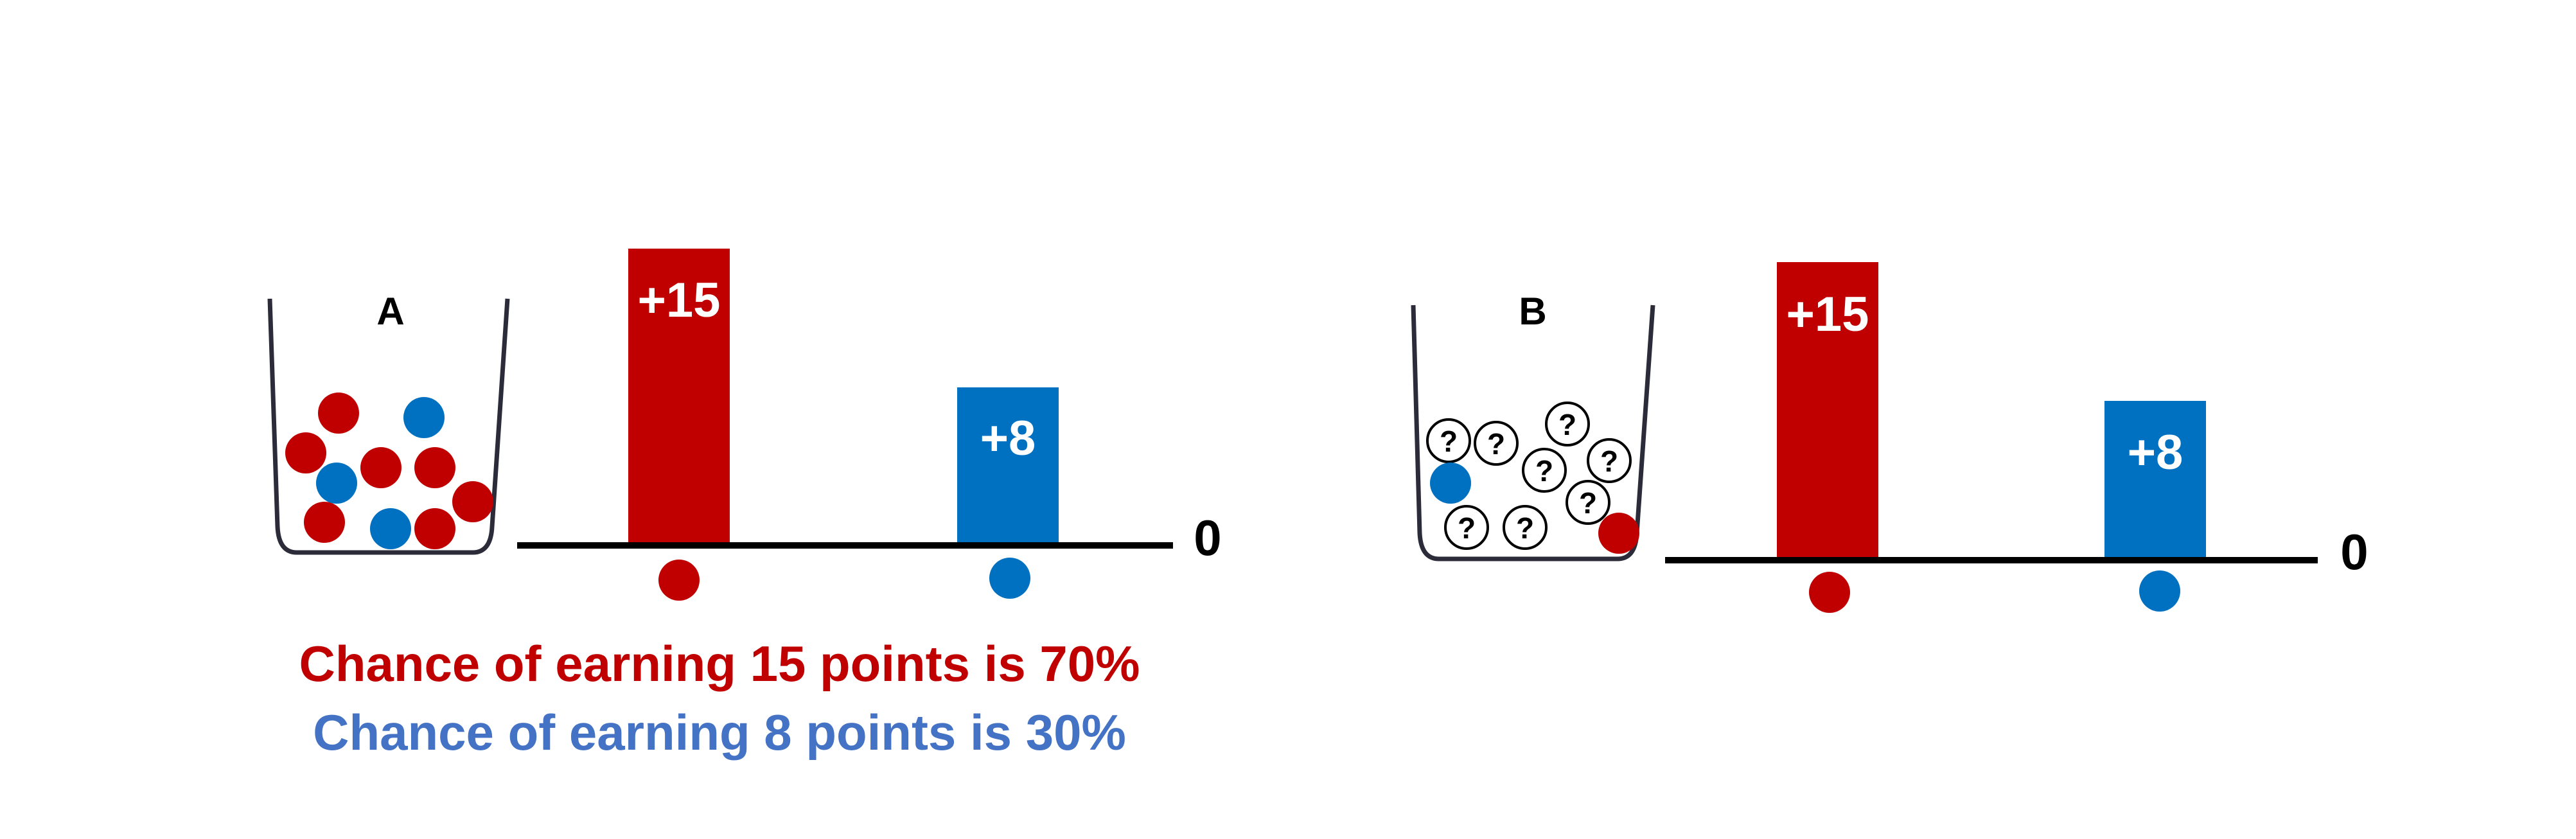 Image resolution: width=2576 pixels, height=839 pixels. Describe the element at coordinates (2159, 591) in the screenshot. I see `bar-b-low-marker` at that location.